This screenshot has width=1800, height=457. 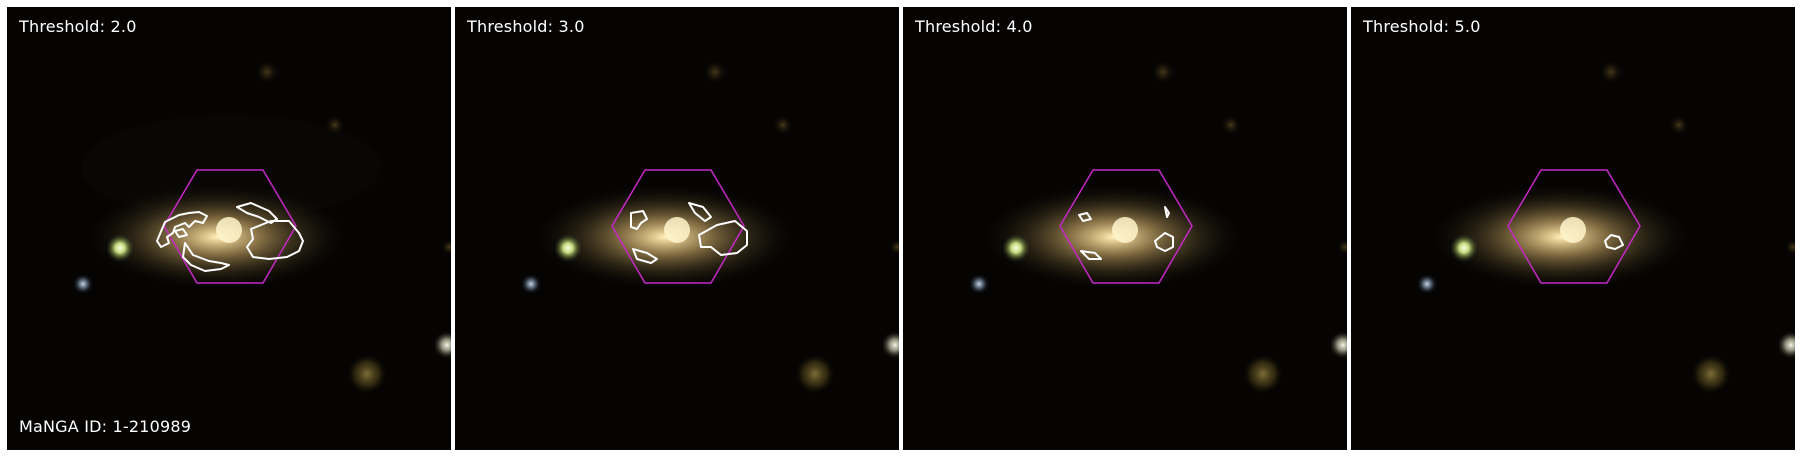 What do you see at coordinates (78, 26) in the screenshot?
I see `threshold-label: Threshold: 2.0` at bounding box center [78, 26].